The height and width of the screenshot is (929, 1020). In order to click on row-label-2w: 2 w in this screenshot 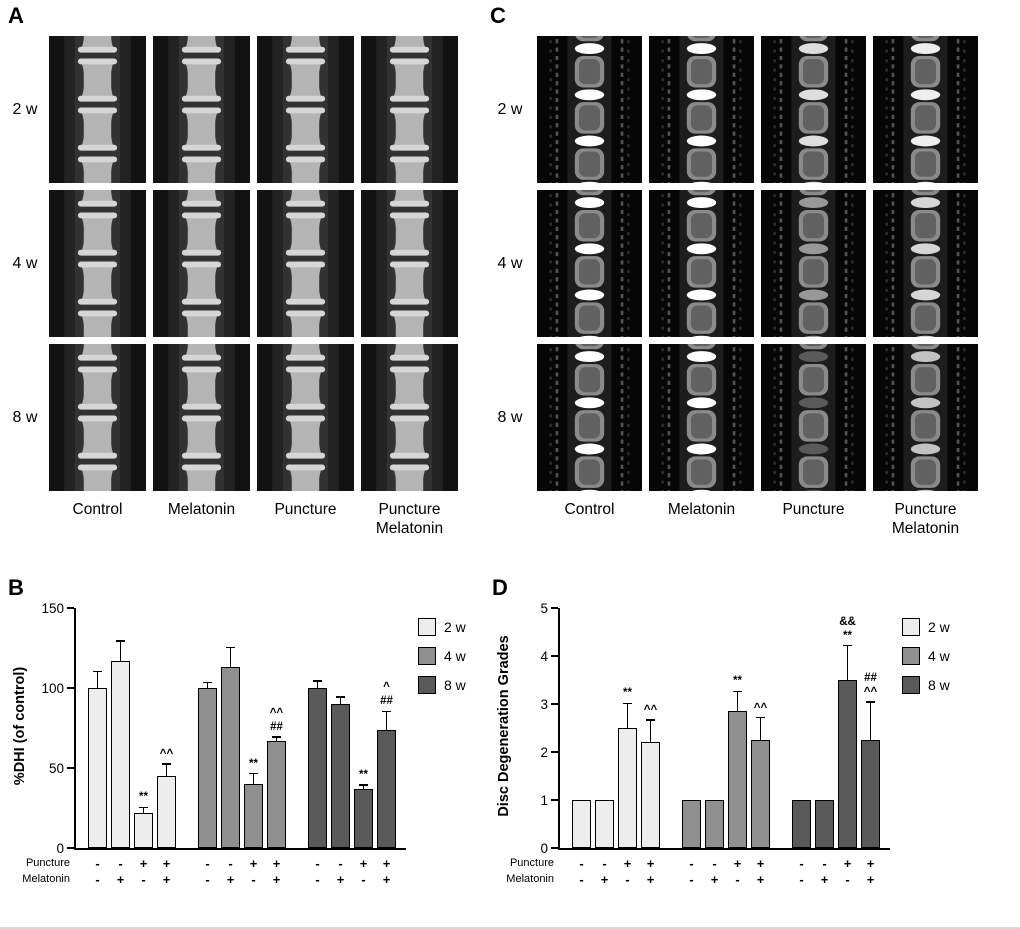, I will do `click(25, 109)`.